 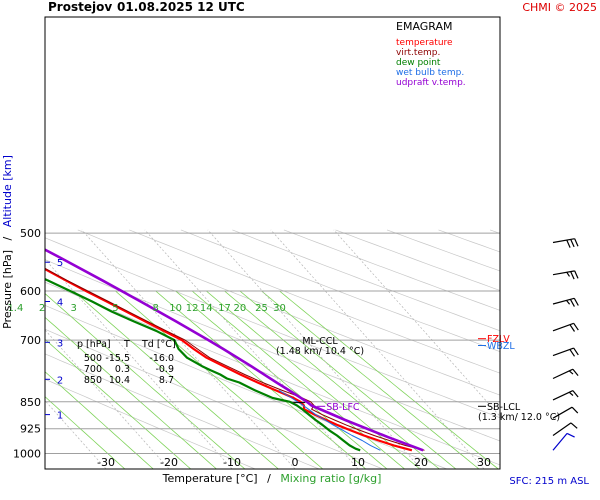 I want to click on altitude-axis-ticks: 1 2 3 4 5, so click(x=54, y=340).